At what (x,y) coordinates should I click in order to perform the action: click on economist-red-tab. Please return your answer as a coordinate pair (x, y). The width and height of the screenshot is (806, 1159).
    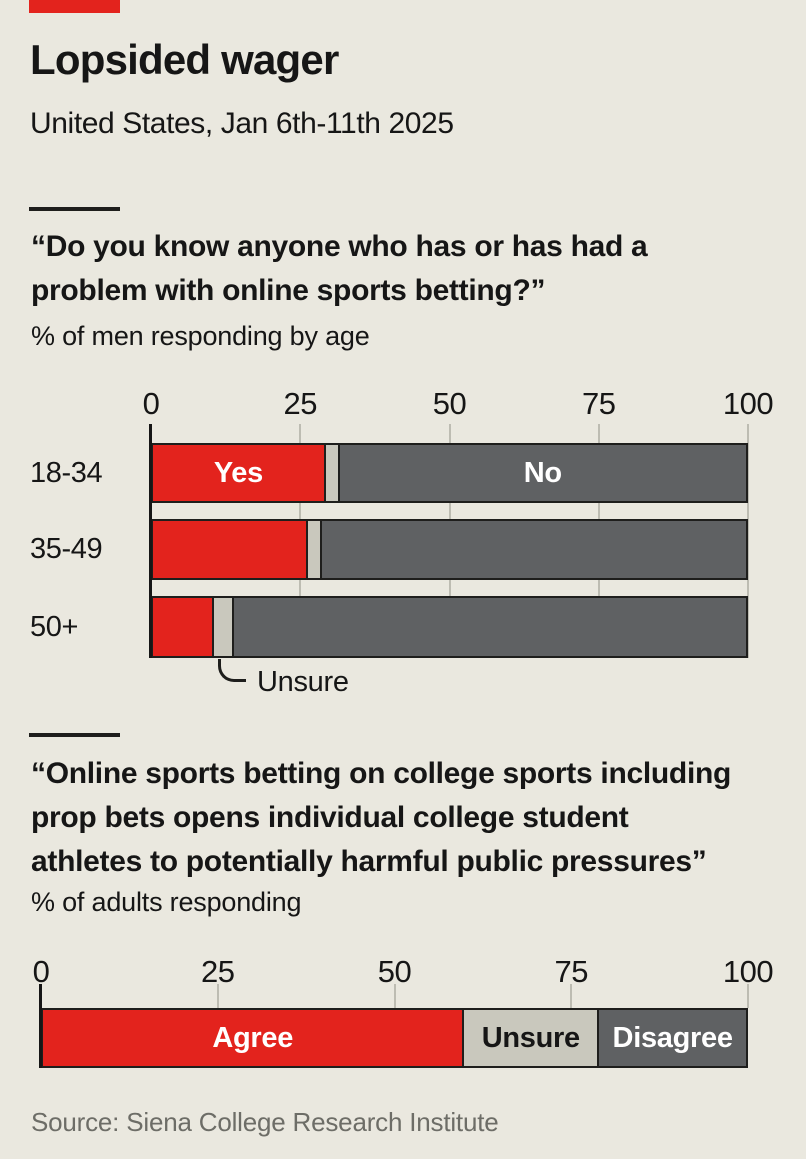
    Looking at the image, I should click on (74, 6).